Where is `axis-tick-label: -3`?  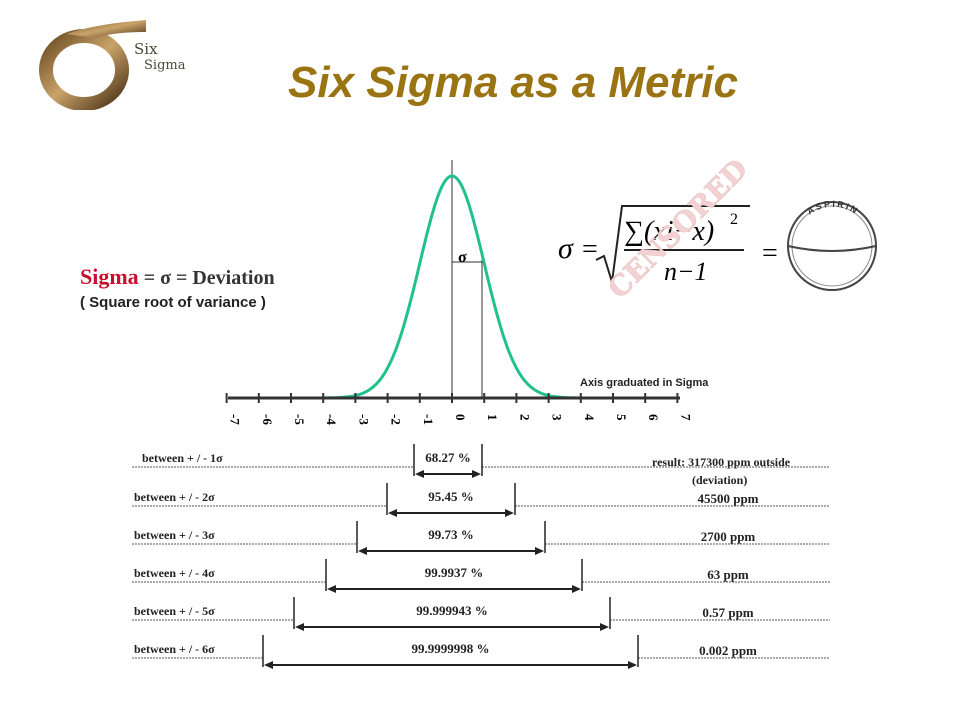 axis-tick-label: -3 is located at coordinates (363, 419).